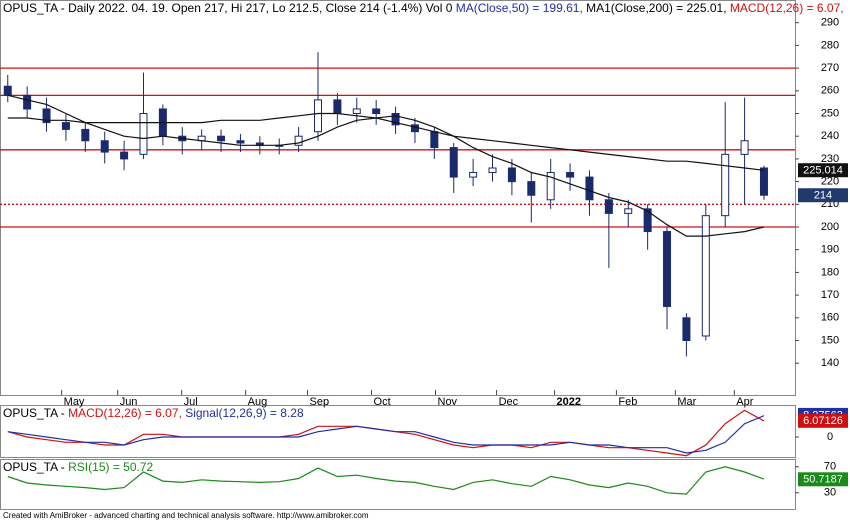 This screenshot has width=850, height=520. I want to click on y-tick-label: 240, so click(830, 136).